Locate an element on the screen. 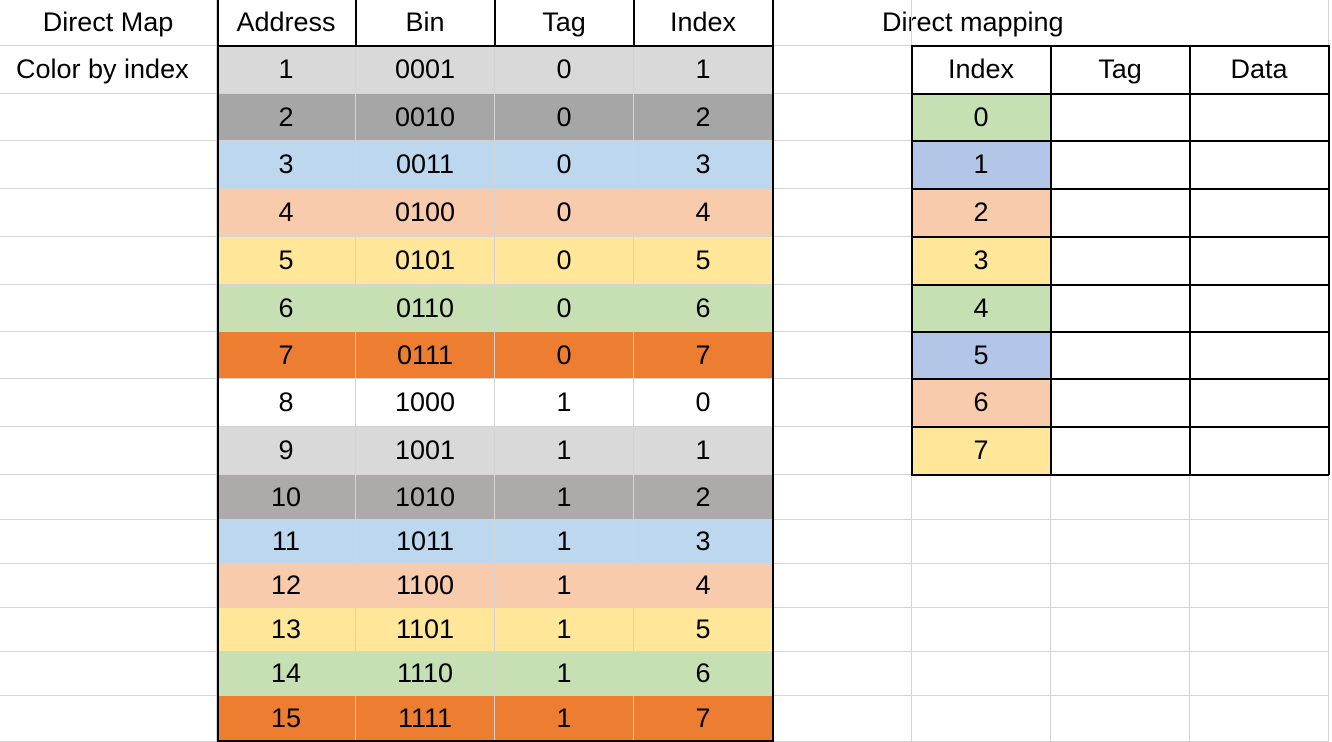  address-table-address-cell: 8 is located at coordinates (286, 403).